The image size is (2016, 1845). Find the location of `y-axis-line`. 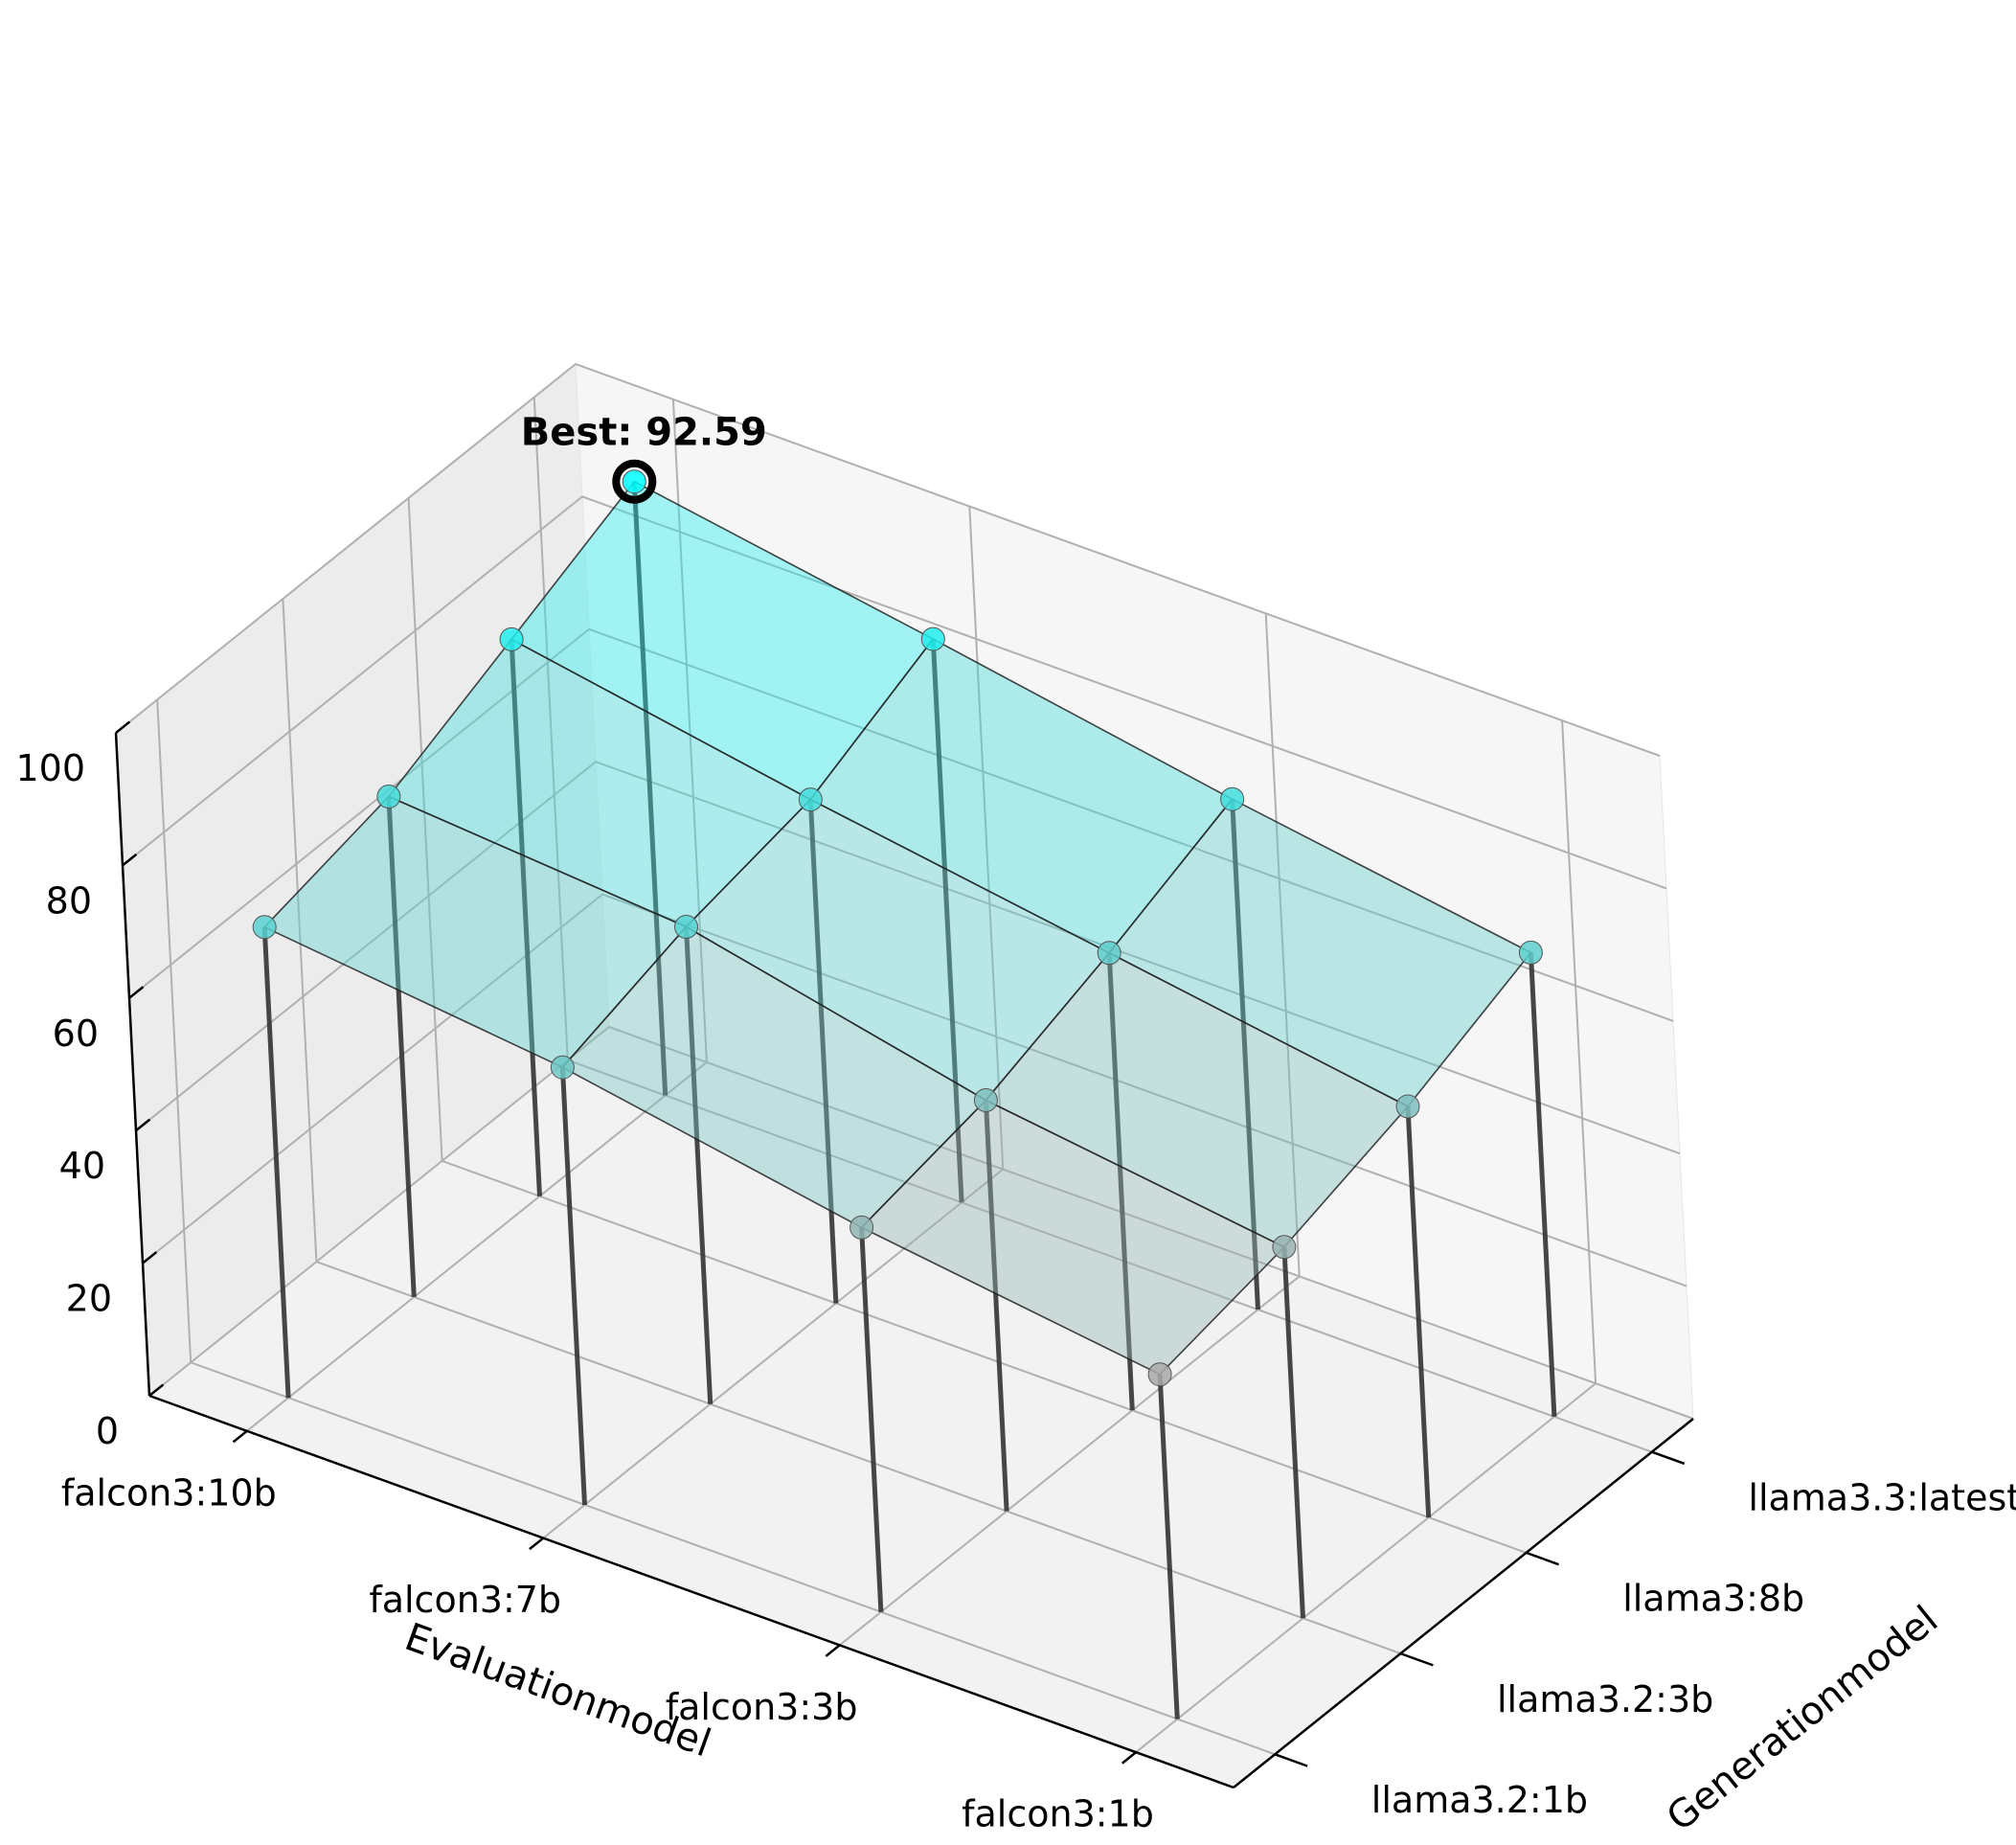

y-axis-line is located at coordinates (1463, 1603).